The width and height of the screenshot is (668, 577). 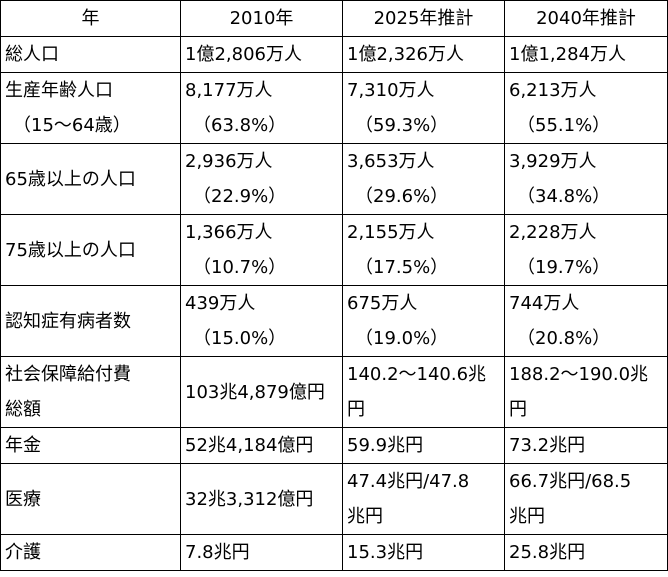 What do you see at coordinates (402, 196) in the screenshot?
I see `cell-percent: （29.6%）` at bounding box center [402, 196].